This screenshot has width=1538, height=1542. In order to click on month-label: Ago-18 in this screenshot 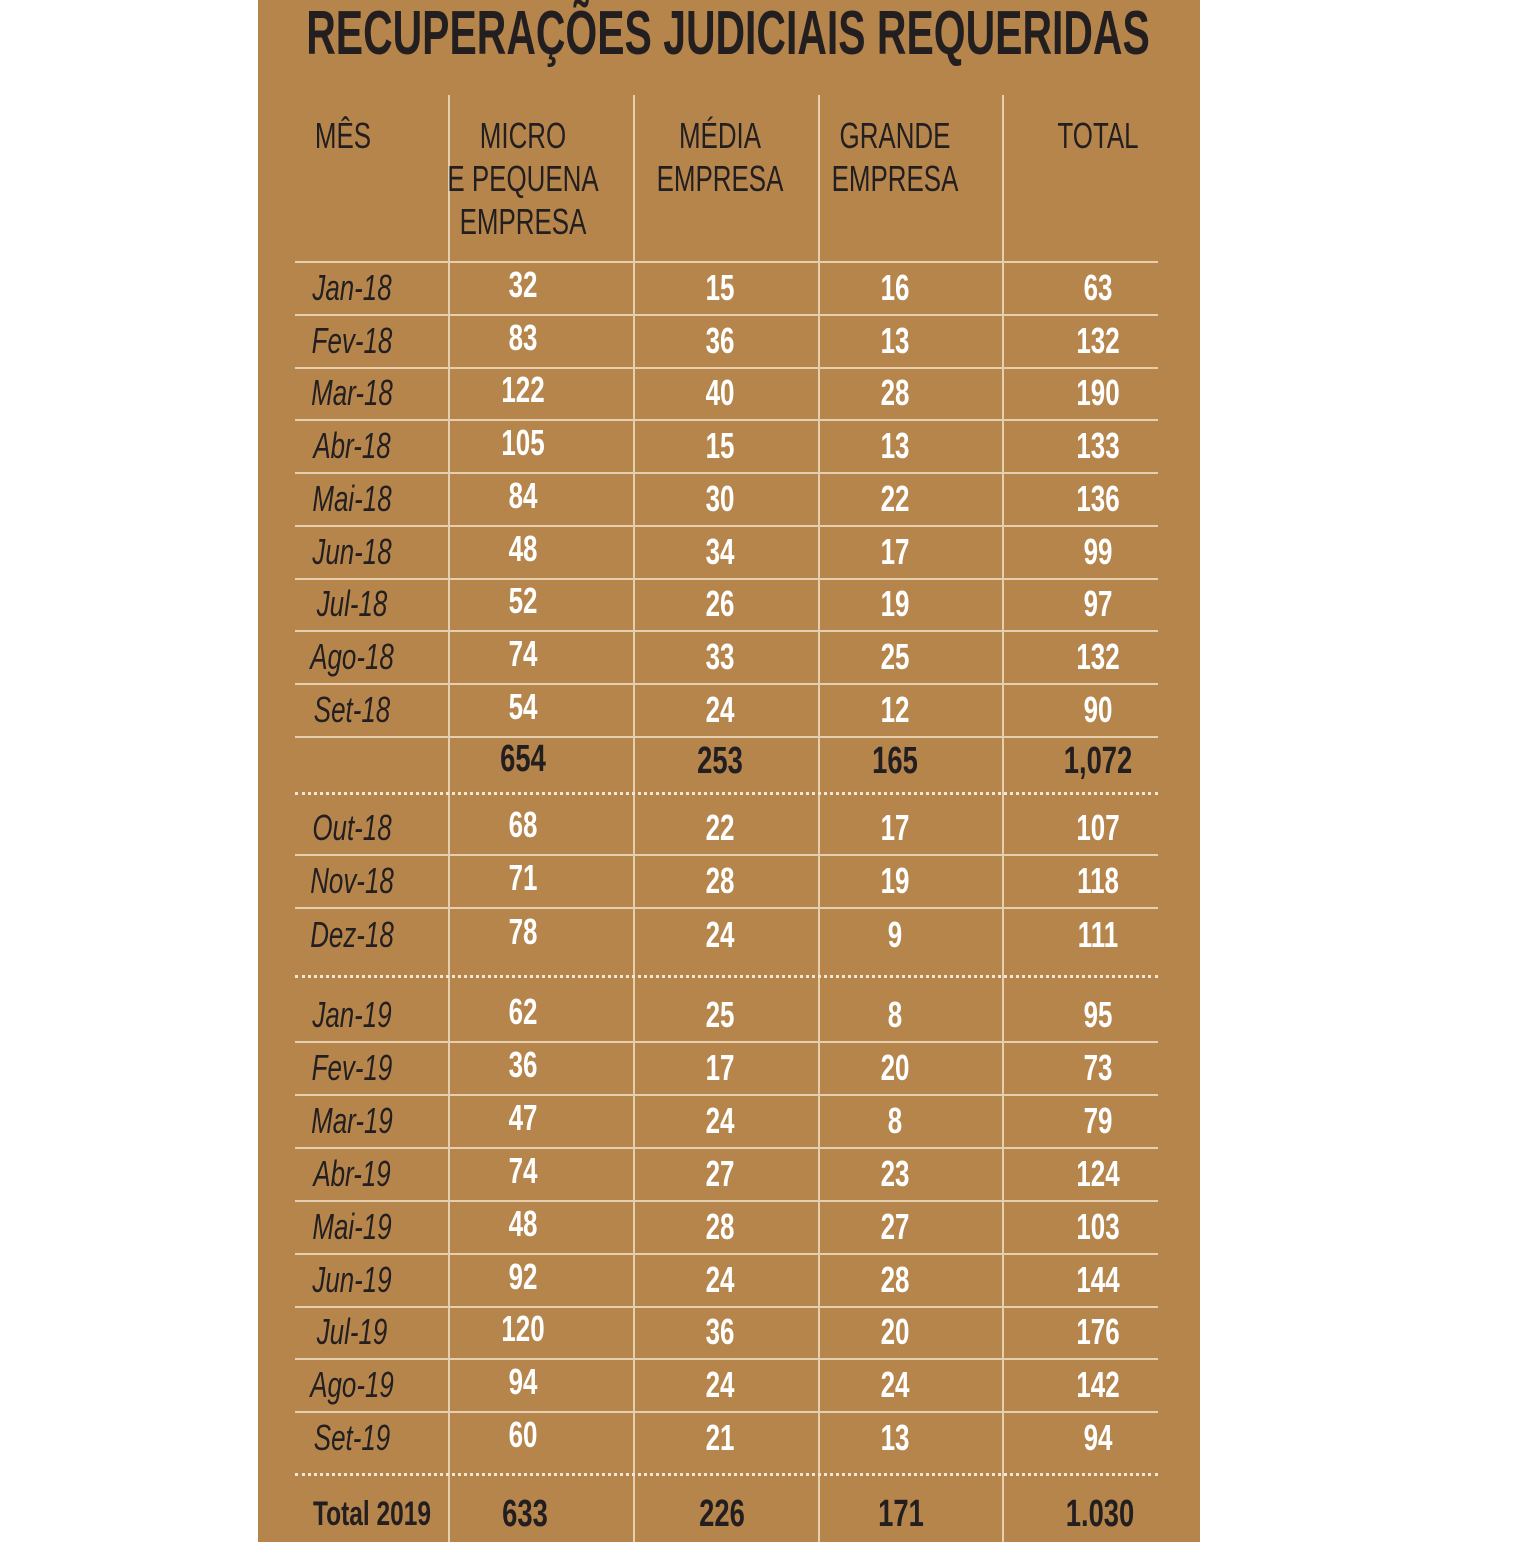, I will do `click(352, 656)`.